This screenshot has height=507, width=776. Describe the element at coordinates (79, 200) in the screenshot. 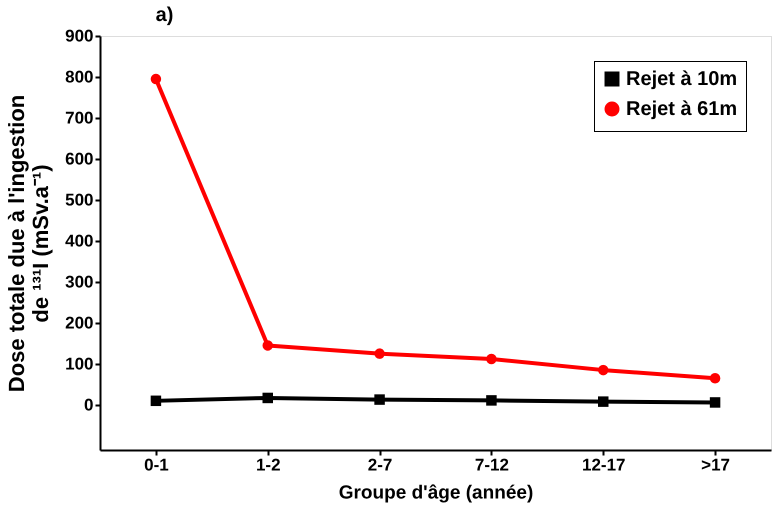

I see `y-tick-label: 500` at that location.